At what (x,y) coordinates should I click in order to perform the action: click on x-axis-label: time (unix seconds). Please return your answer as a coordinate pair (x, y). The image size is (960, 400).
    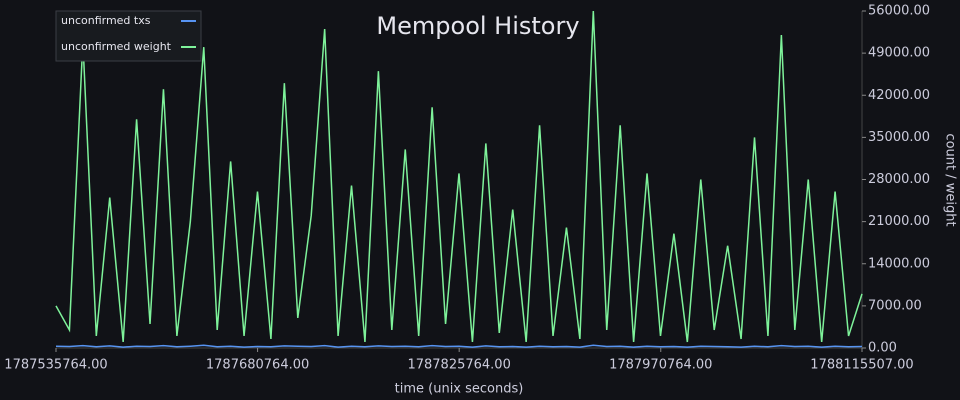
    Looking at the image, I should click on (459, 389).